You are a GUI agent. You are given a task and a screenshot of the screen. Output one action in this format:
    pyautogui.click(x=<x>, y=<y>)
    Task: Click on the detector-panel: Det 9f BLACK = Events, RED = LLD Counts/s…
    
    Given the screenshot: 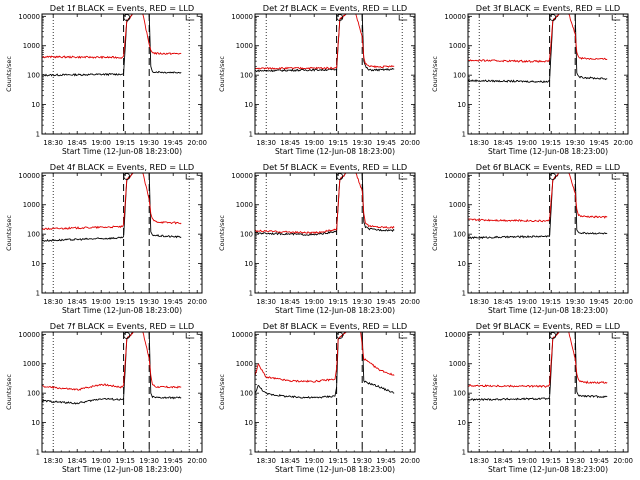 What is the action you would take?
    pyautogui.click(x=532, y=397)
    